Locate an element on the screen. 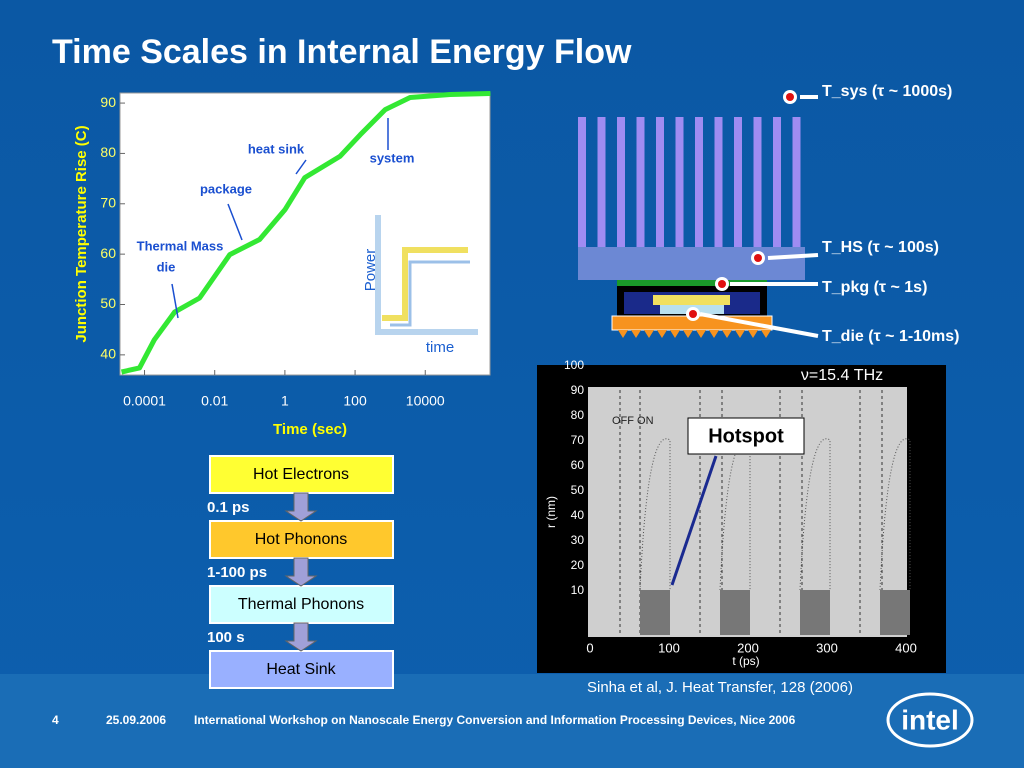  series-line is located at coordinates (305, 233).